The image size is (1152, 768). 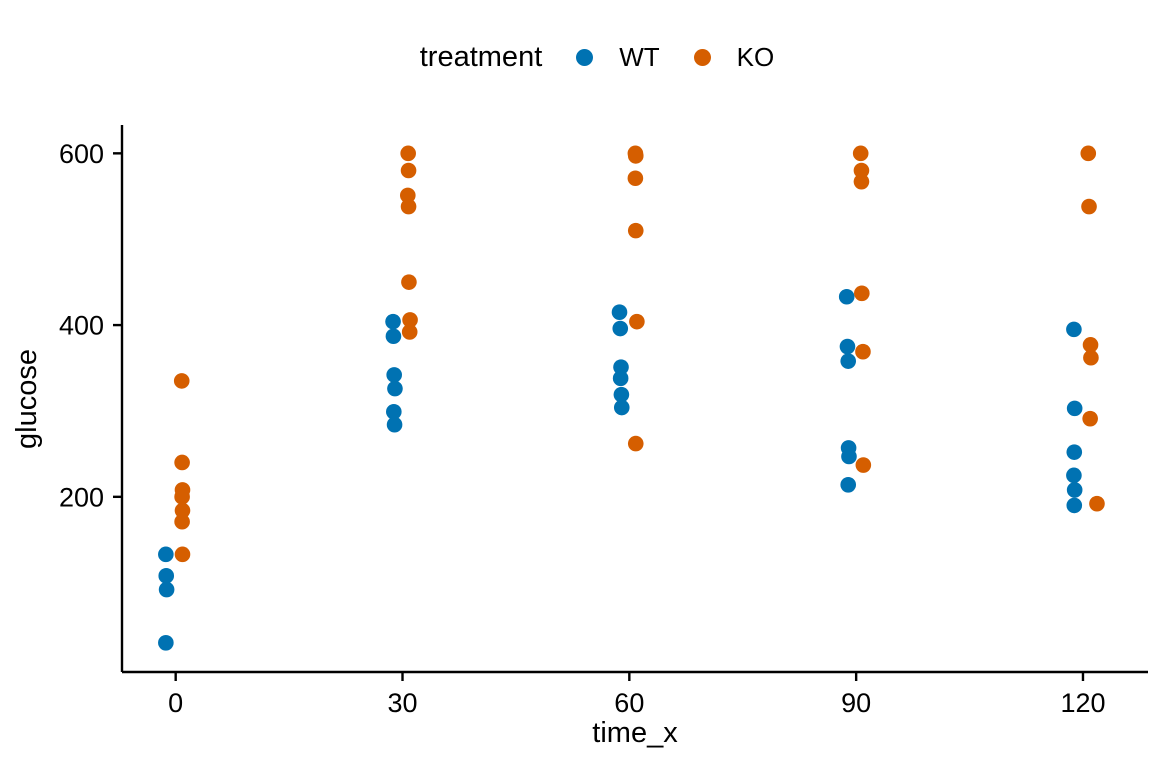 I want to click on y-axis-title: glucose, so click(x=27, y=399).